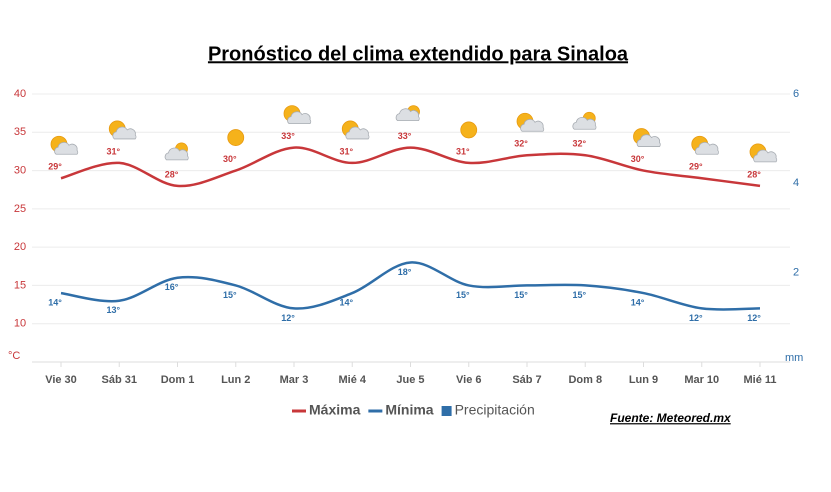  What do you see at coordinates (294, 380) in the screenshot?
I see `x-tick-label: Mar 3` at bounding box center [294, 380].